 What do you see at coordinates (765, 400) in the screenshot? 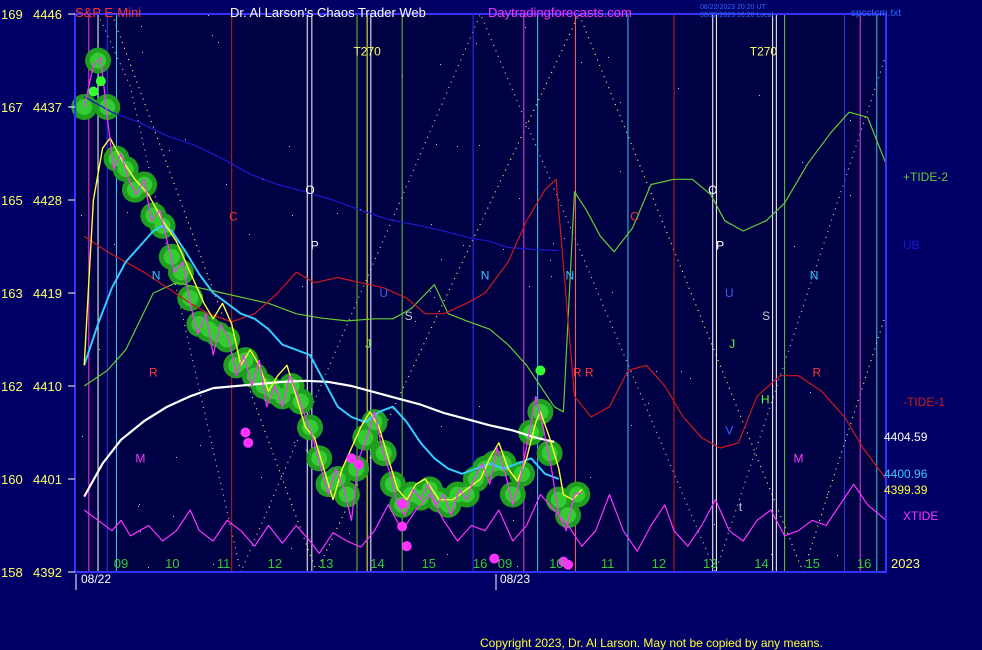
I see `planet-label: H` at bounding box center [765, 400].